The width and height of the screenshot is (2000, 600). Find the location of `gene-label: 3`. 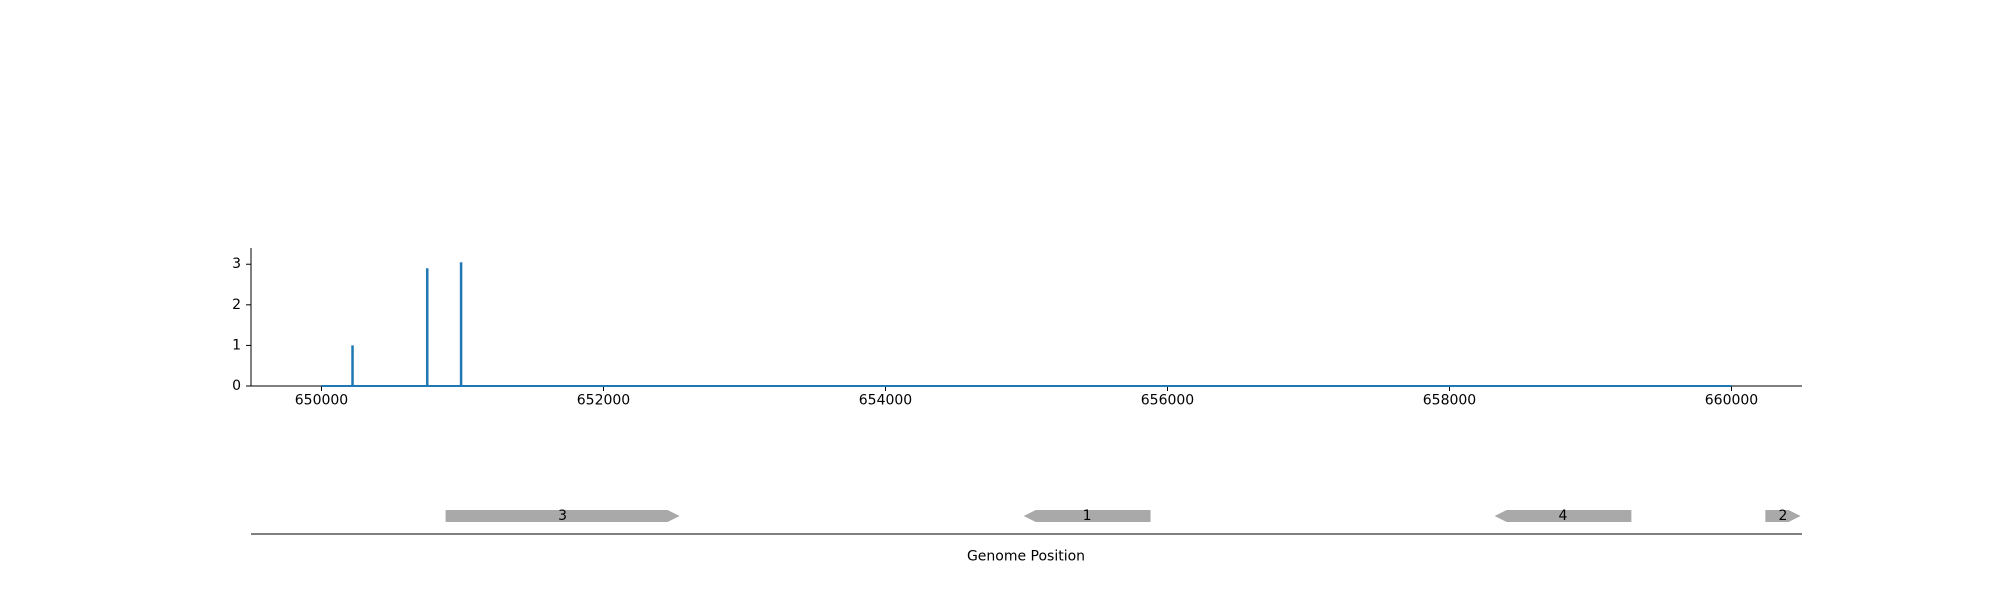

gene-label: 3 is located at coordinates (562, 516).